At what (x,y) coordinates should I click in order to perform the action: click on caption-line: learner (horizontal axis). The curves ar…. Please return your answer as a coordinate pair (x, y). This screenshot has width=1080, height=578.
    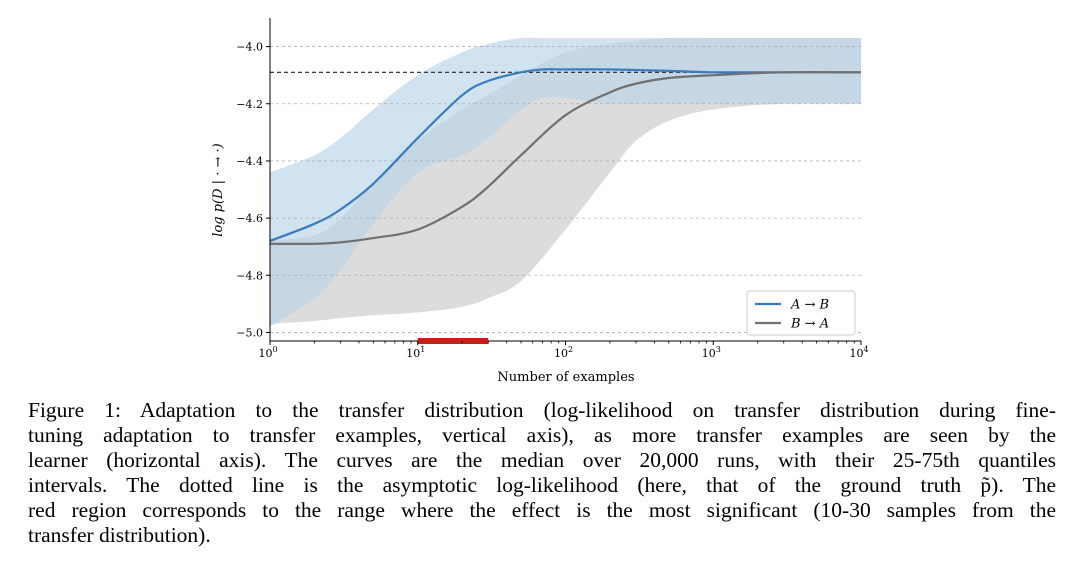
    Looking at the image, I should click on (542, 460).